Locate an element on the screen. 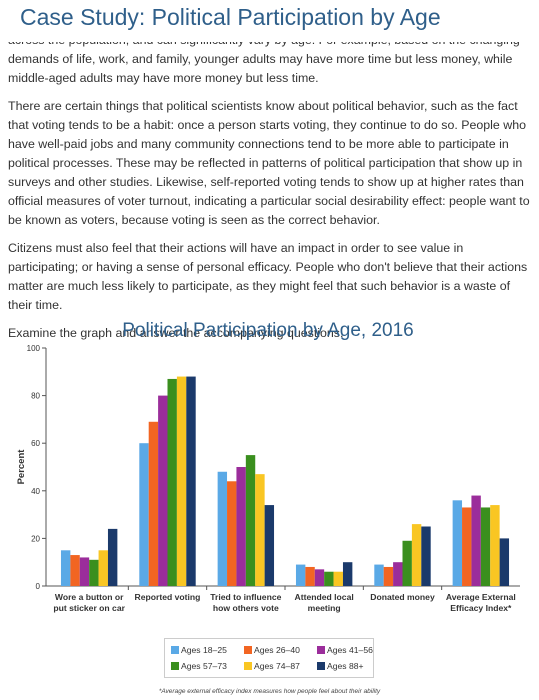  legend-item: Ages 18–25 is located at coordinates (199, 650).